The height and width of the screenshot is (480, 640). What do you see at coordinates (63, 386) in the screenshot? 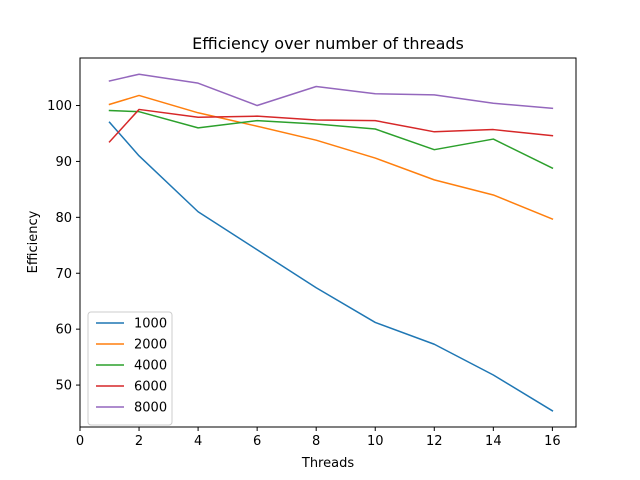
I see `y-tick-label: 50` at bounding box center [63, 386].